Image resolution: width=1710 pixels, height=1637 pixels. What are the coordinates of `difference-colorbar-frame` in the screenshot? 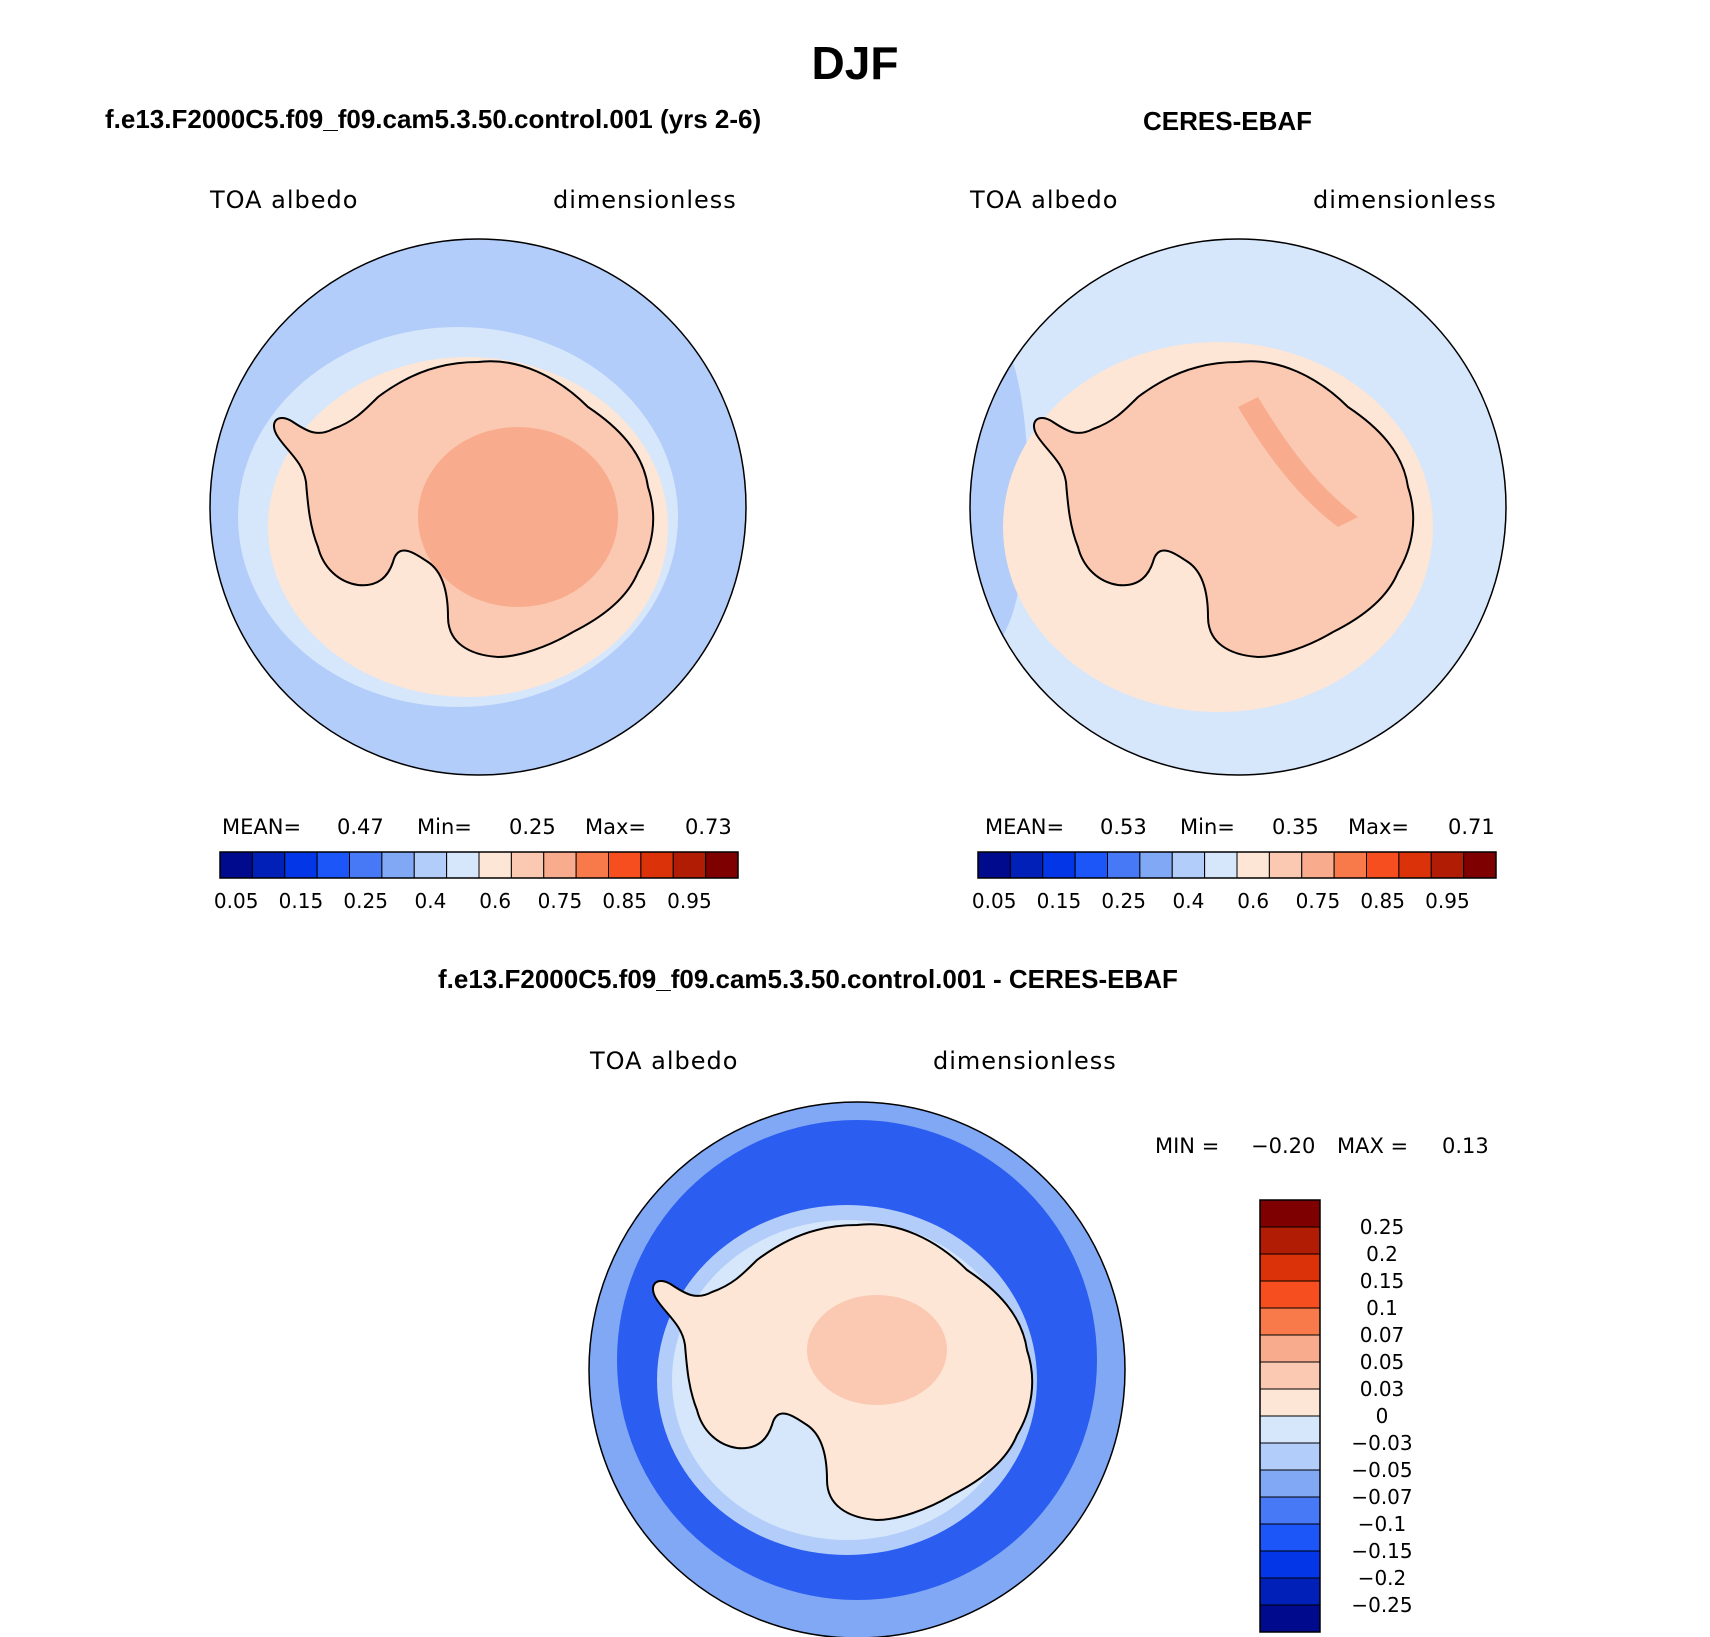 It's located at (1290, 1416).